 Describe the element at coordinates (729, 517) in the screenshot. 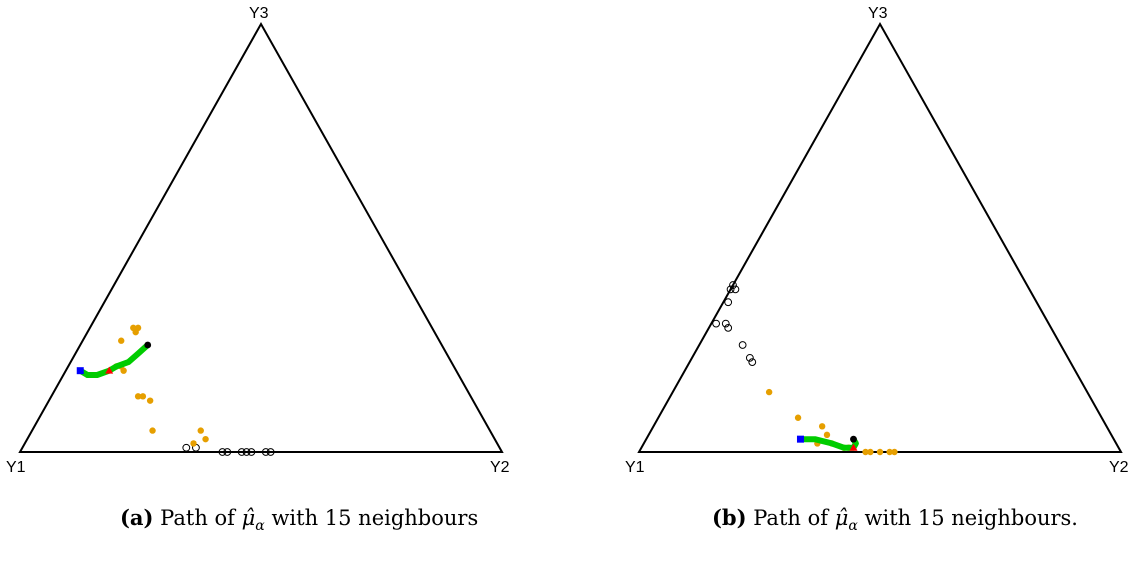

I see `caption-tag: (b)` at that location.